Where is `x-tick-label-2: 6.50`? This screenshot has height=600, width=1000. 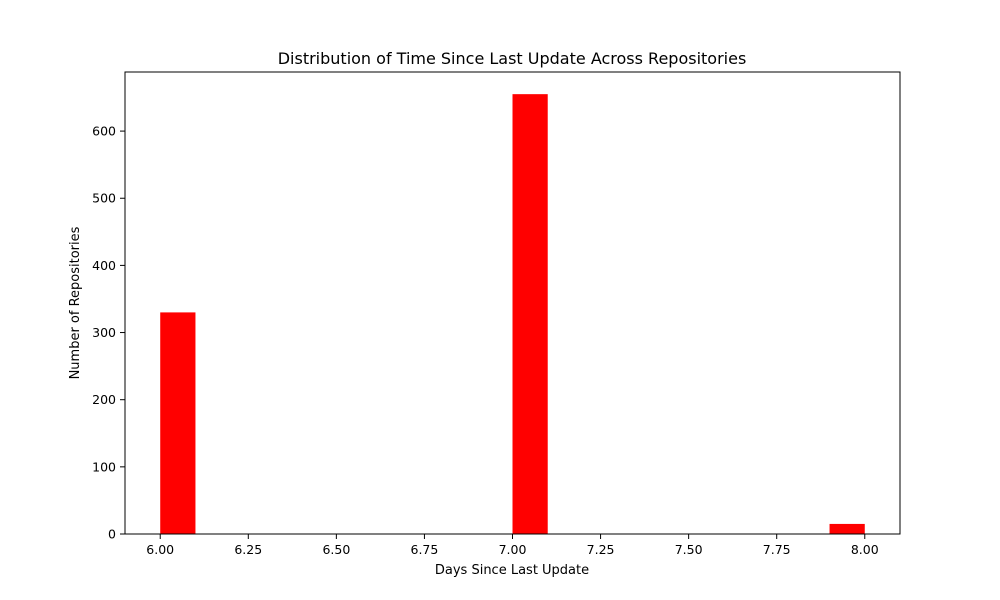
x-tick-label-2: 6.50 is located at coordinates (336, 549).